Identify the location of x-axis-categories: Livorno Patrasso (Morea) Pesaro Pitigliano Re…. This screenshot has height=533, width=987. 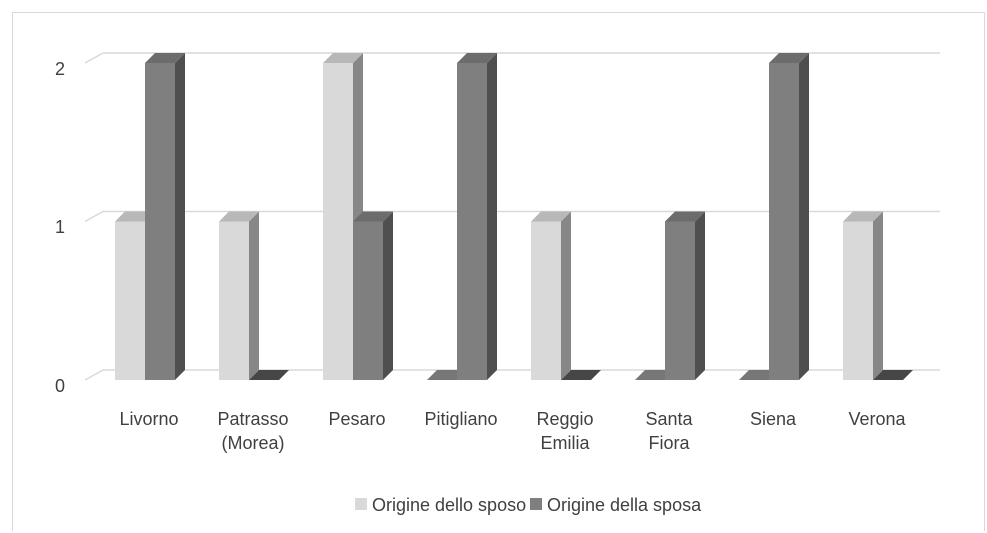
(512, 431).